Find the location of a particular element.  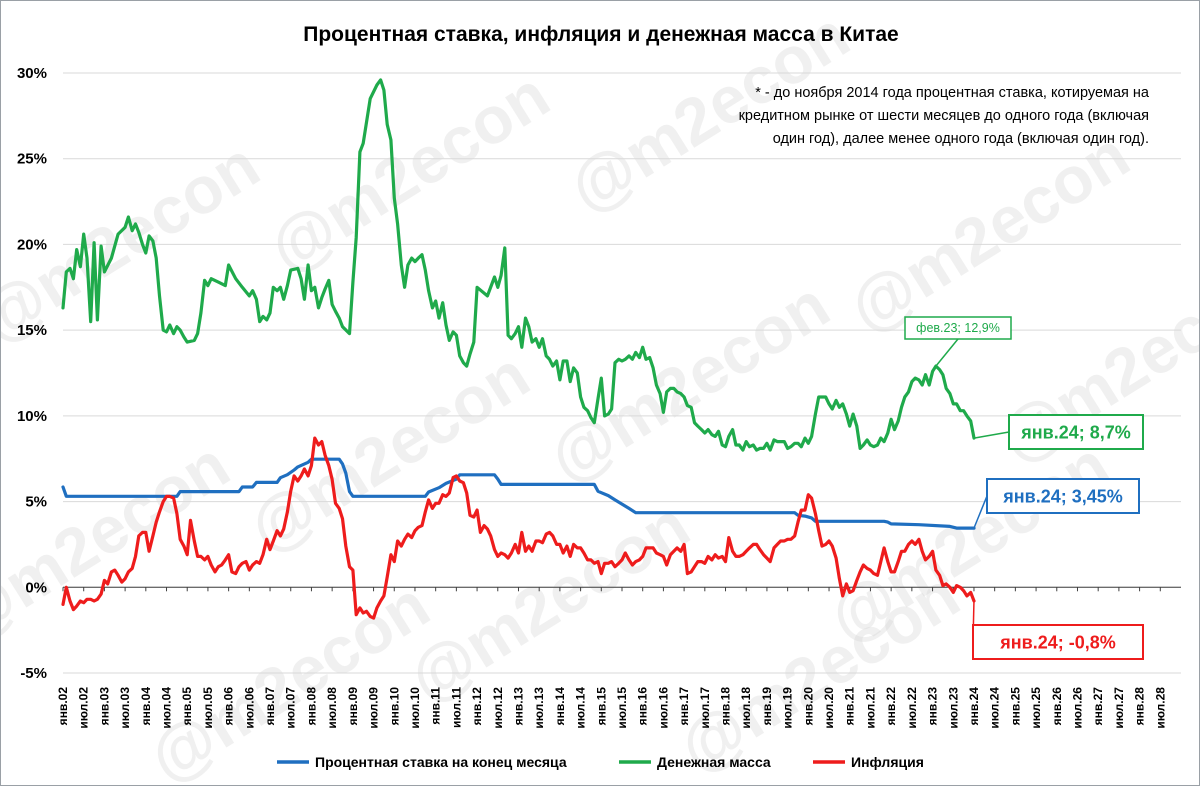

money-supply-peak-label: фев.23; 12,9% is located at coordinates (958, 328).